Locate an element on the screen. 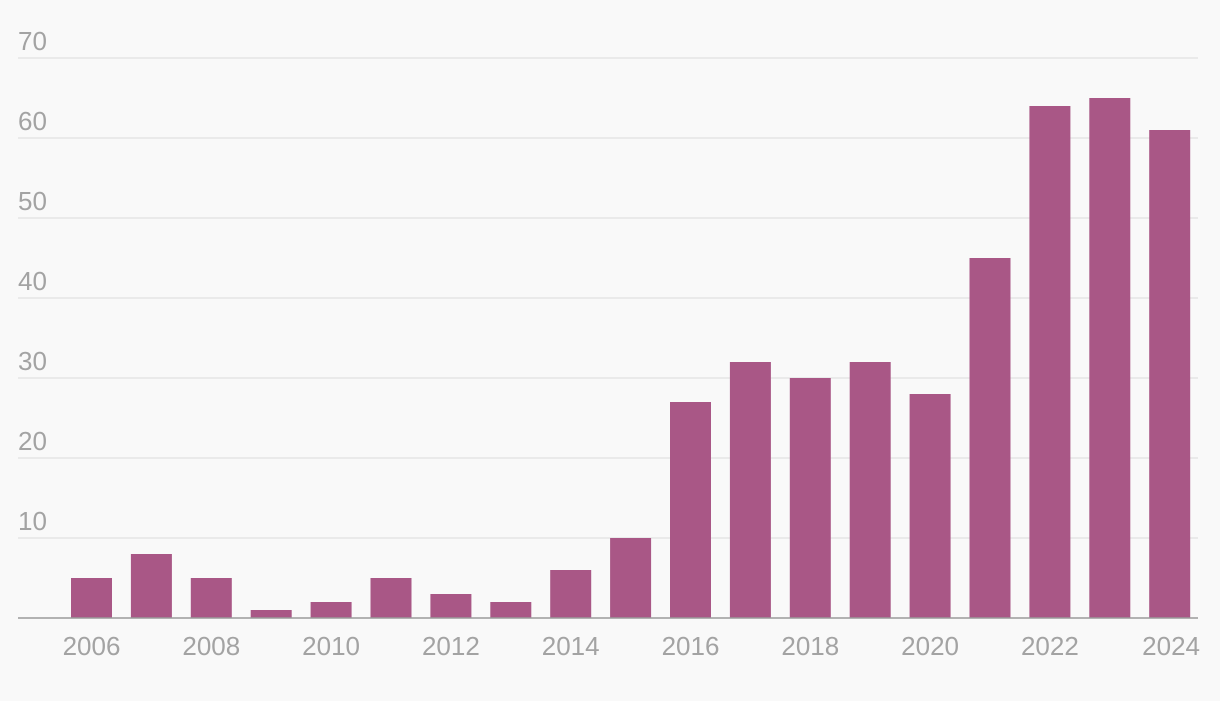 This screenshot has height=701, width=1220. bar-2006 is located at coordinates (91, 598).